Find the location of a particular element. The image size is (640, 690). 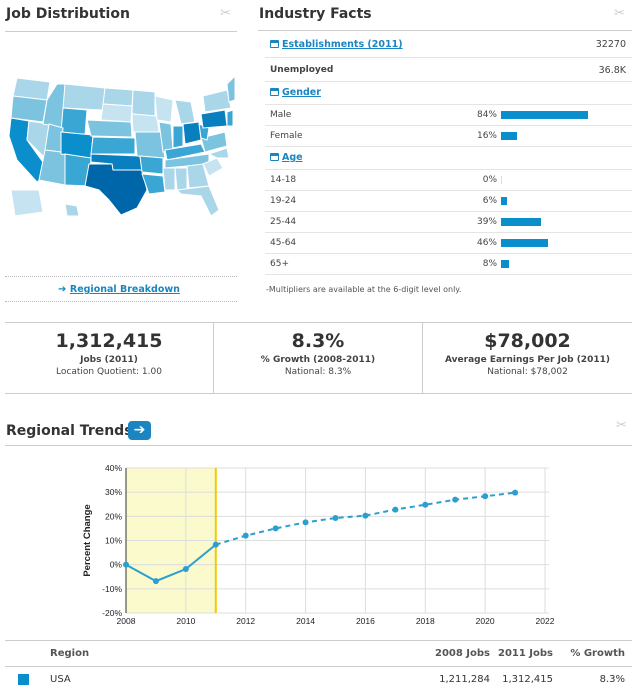

us-map is located at coordinates (120, 130).